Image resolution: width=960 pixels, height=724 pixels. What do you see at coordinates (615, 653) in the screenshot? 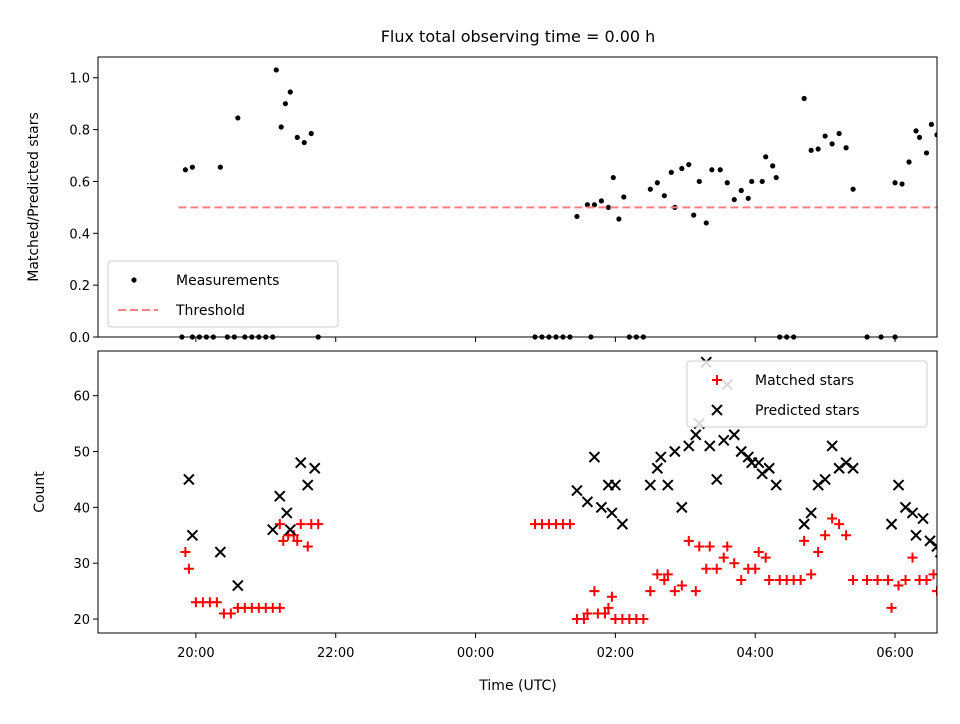
I see `x-tick-label: 02:00` at bounding box center [615, 653].